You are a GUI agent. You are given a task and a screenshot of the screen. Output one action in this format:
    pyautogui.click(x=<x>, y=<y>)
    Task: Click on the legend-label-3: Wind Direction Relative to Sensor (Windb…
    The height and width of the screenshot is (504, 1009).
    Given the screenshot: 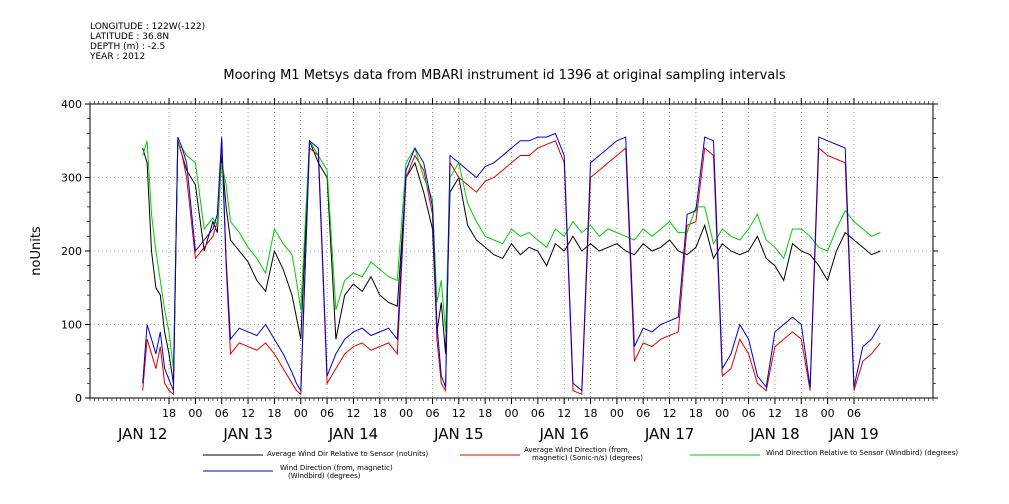 What is the action you would take?
    pyautogui.click(x=862, y=453)
    